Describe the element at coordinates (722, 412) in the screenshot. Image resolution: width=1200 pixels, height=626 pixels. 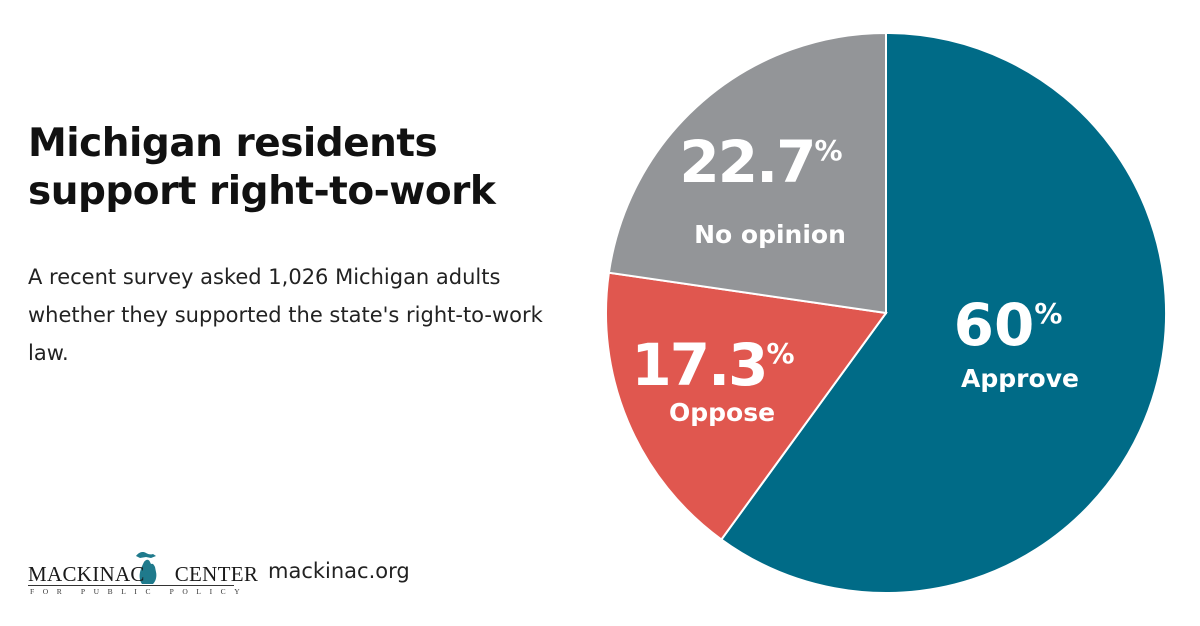
I see `oppose-label: Oppose` at that location.